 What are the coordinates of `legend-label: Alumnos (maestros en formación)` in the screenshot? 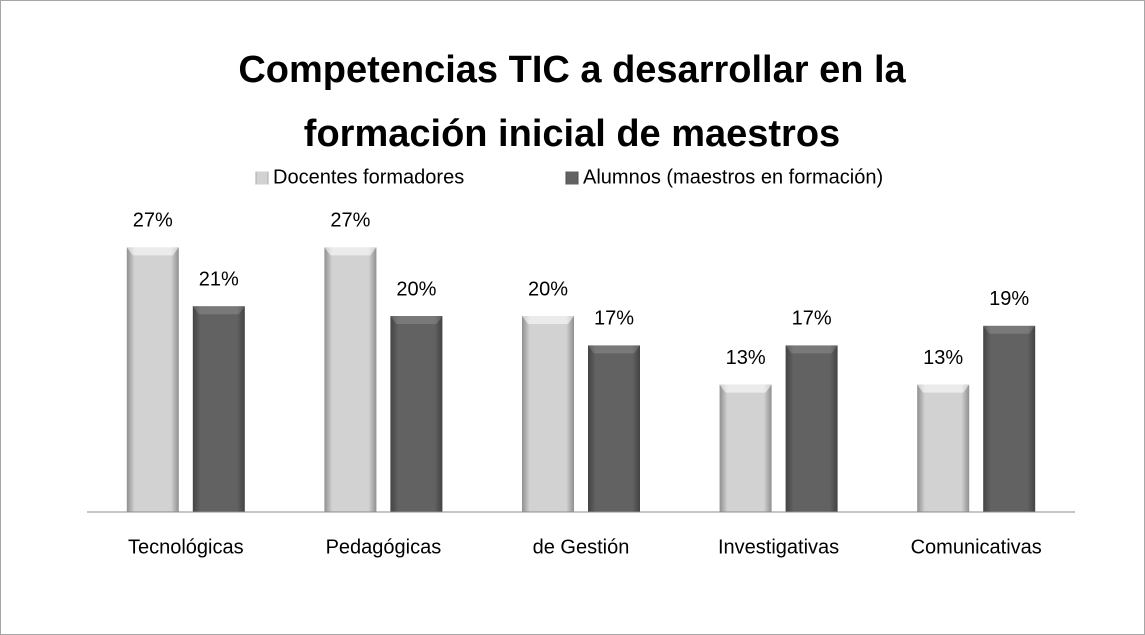 It's located at (733, 177).